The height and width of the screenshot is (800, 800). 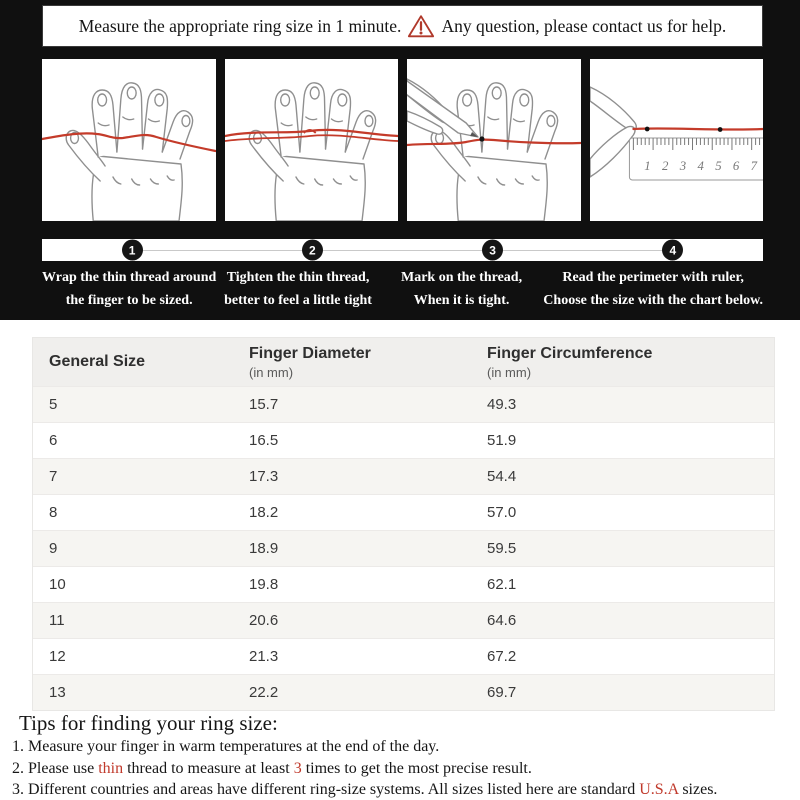 I want to click on size-cell: 6, so click(x=53, y=440).